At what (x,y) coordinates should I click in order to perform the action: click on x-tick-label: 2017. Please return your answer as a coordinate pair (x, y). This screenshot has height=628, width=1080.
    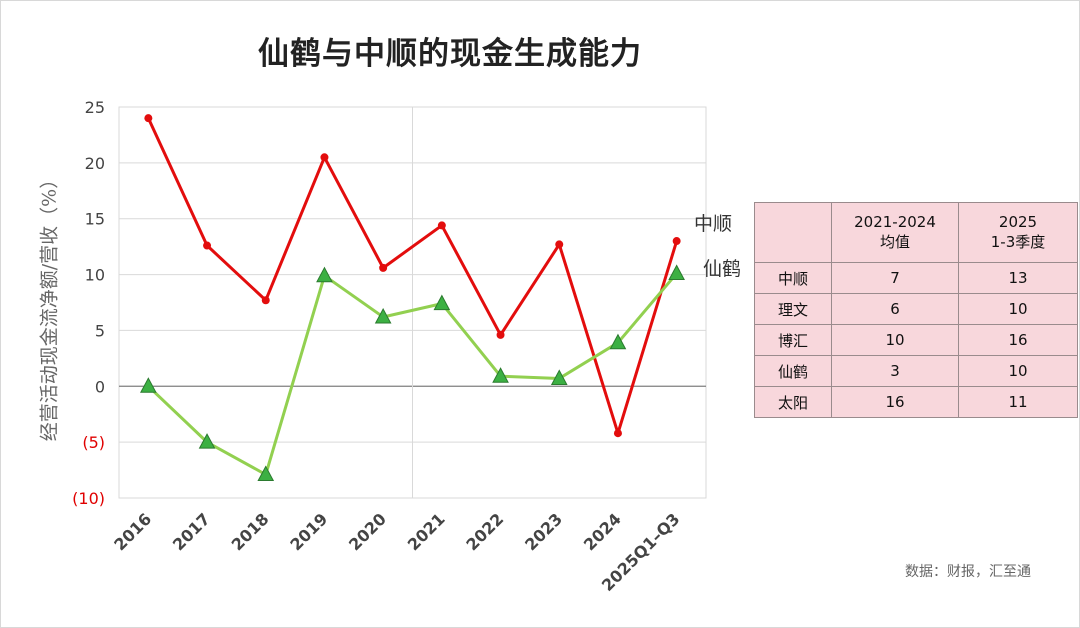
    Looking at the image, I should click on (191, 531).